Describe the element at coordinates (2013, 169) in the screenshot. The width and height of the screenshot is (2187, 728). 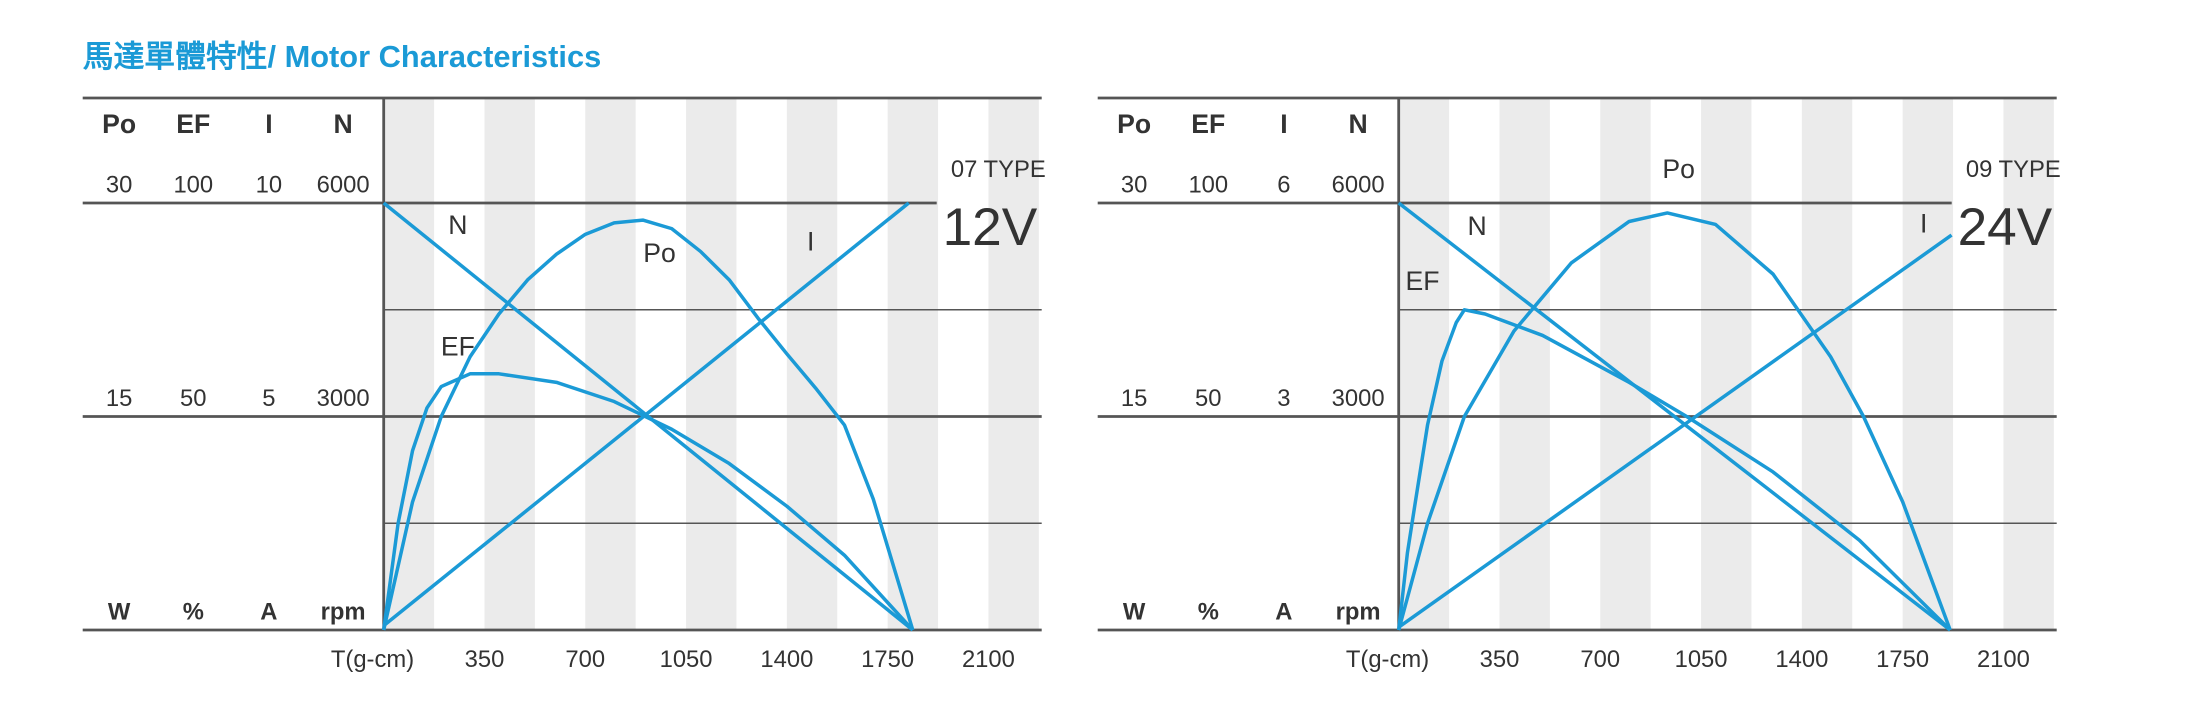
I see `model-label: 09 TYPE` at that location.